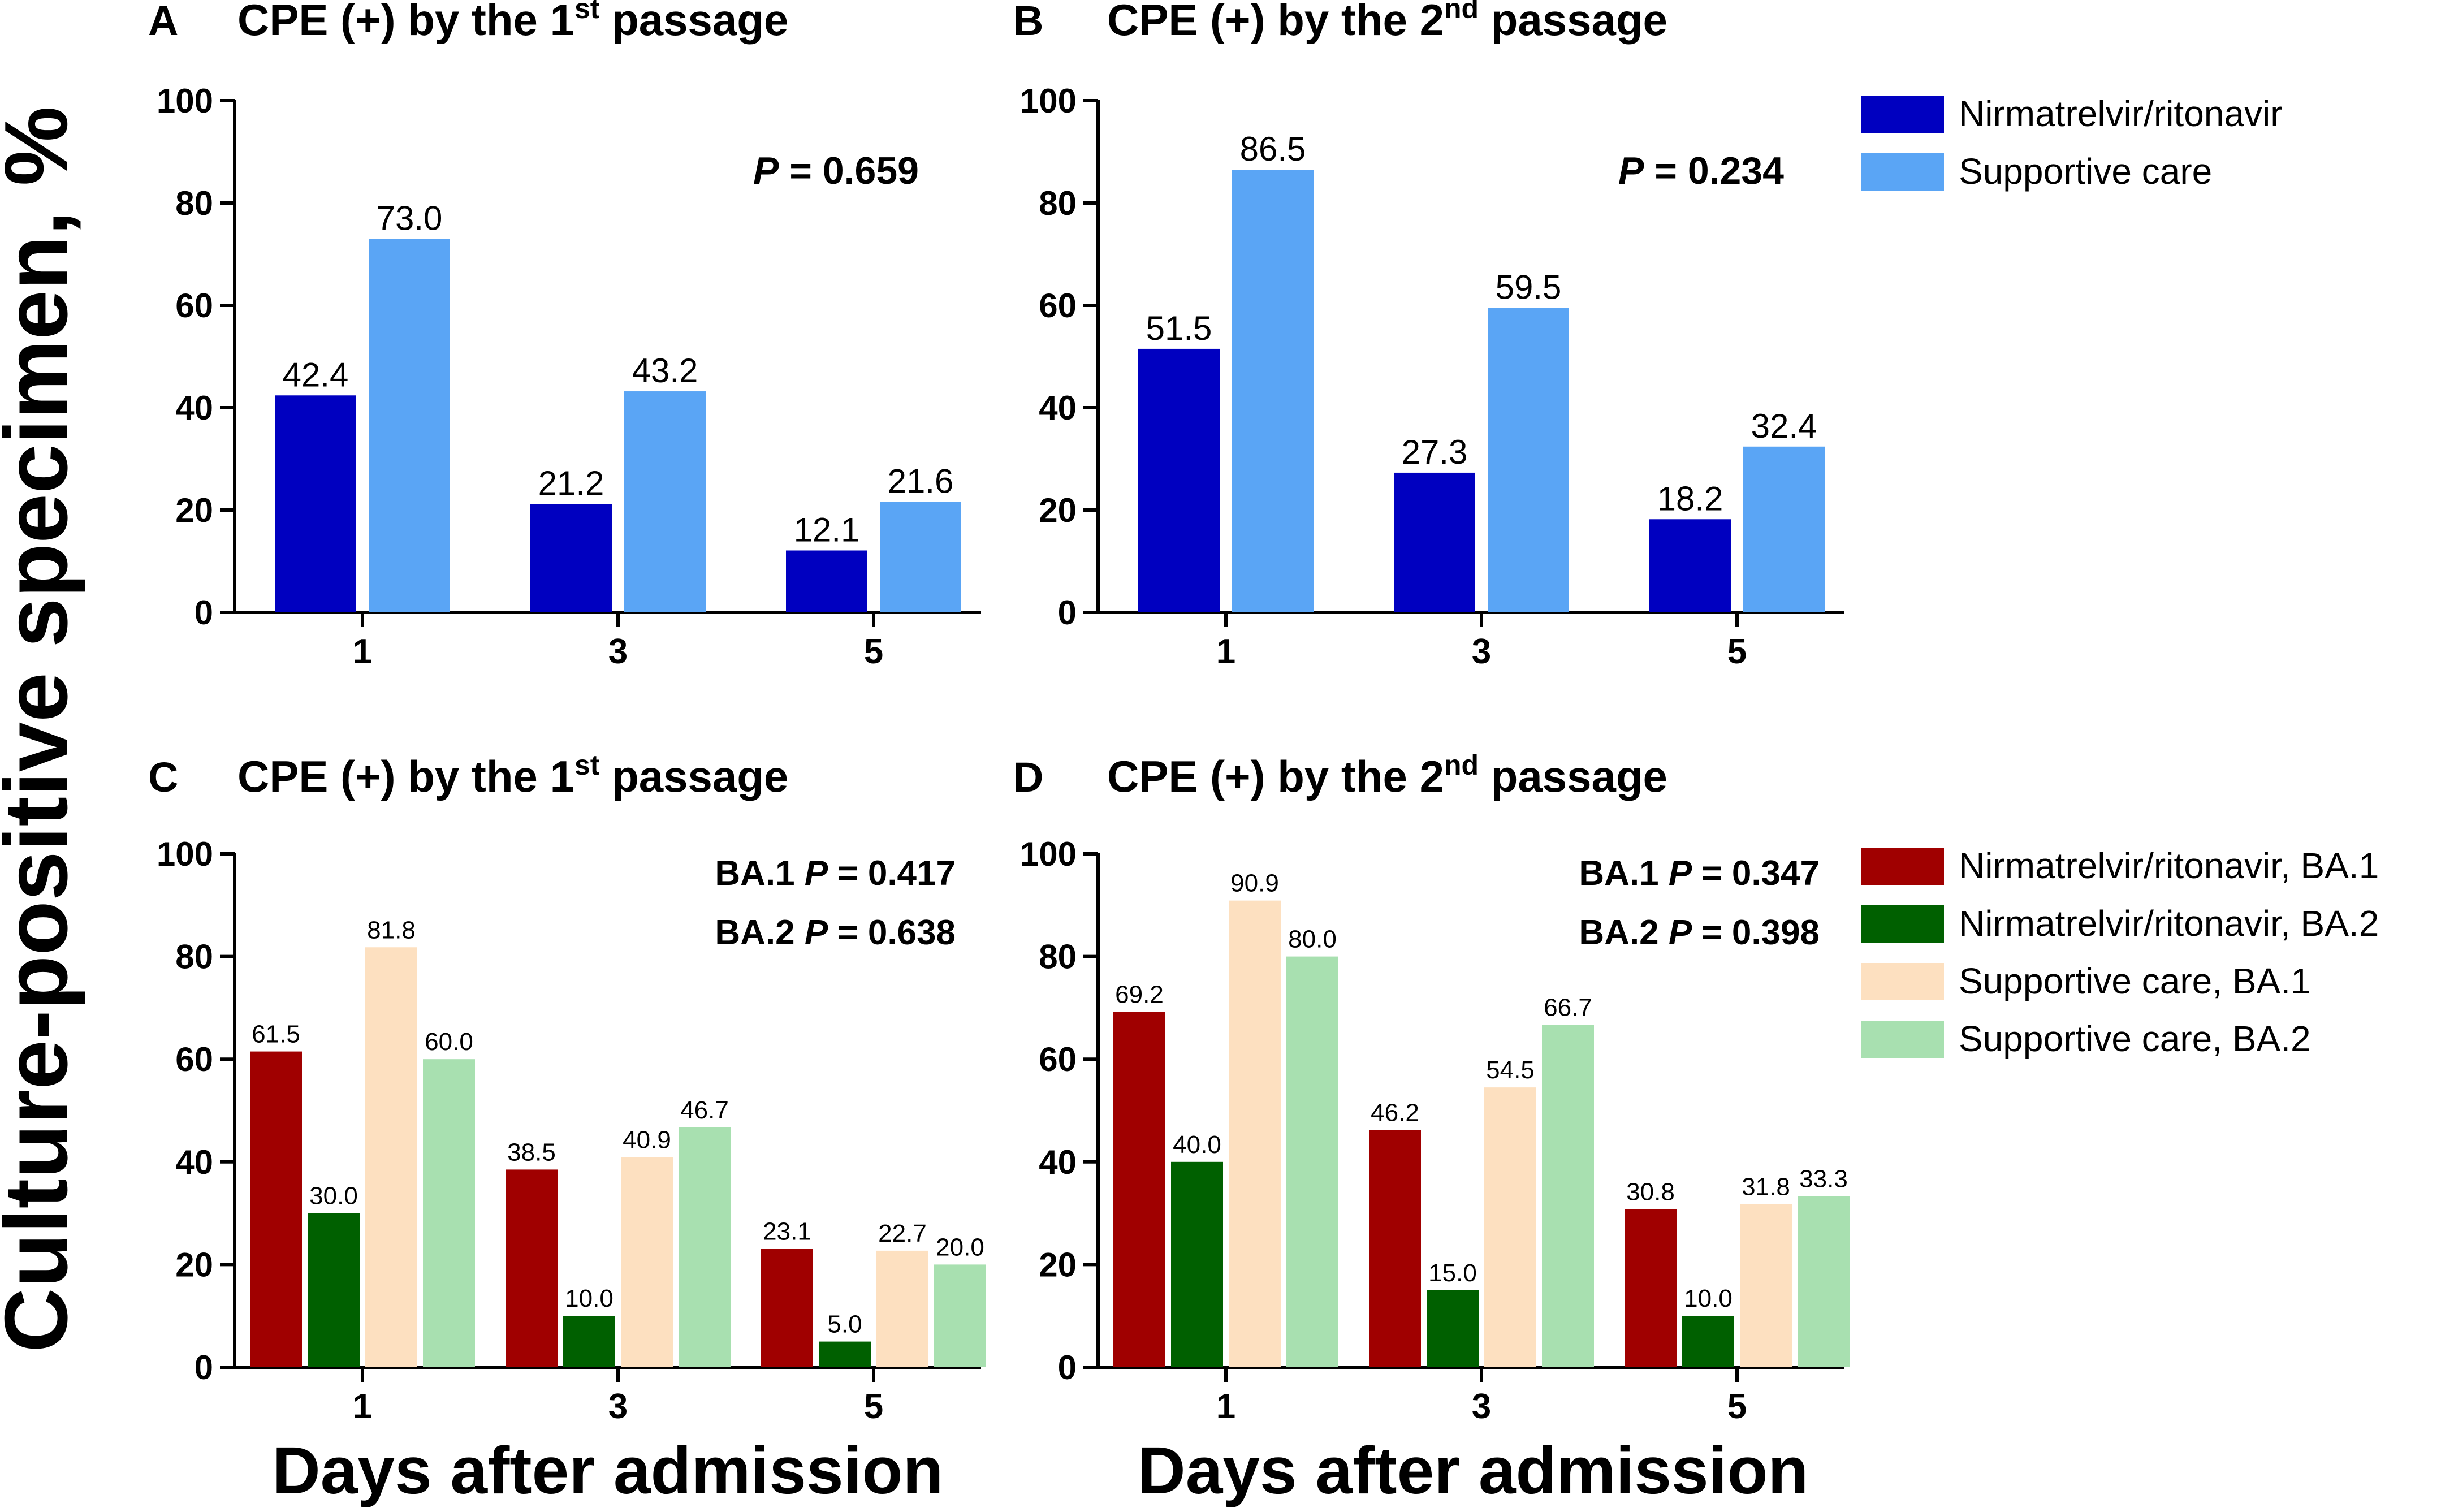  I want to click on bar-data-label: 20.0, so click(960, 1247).